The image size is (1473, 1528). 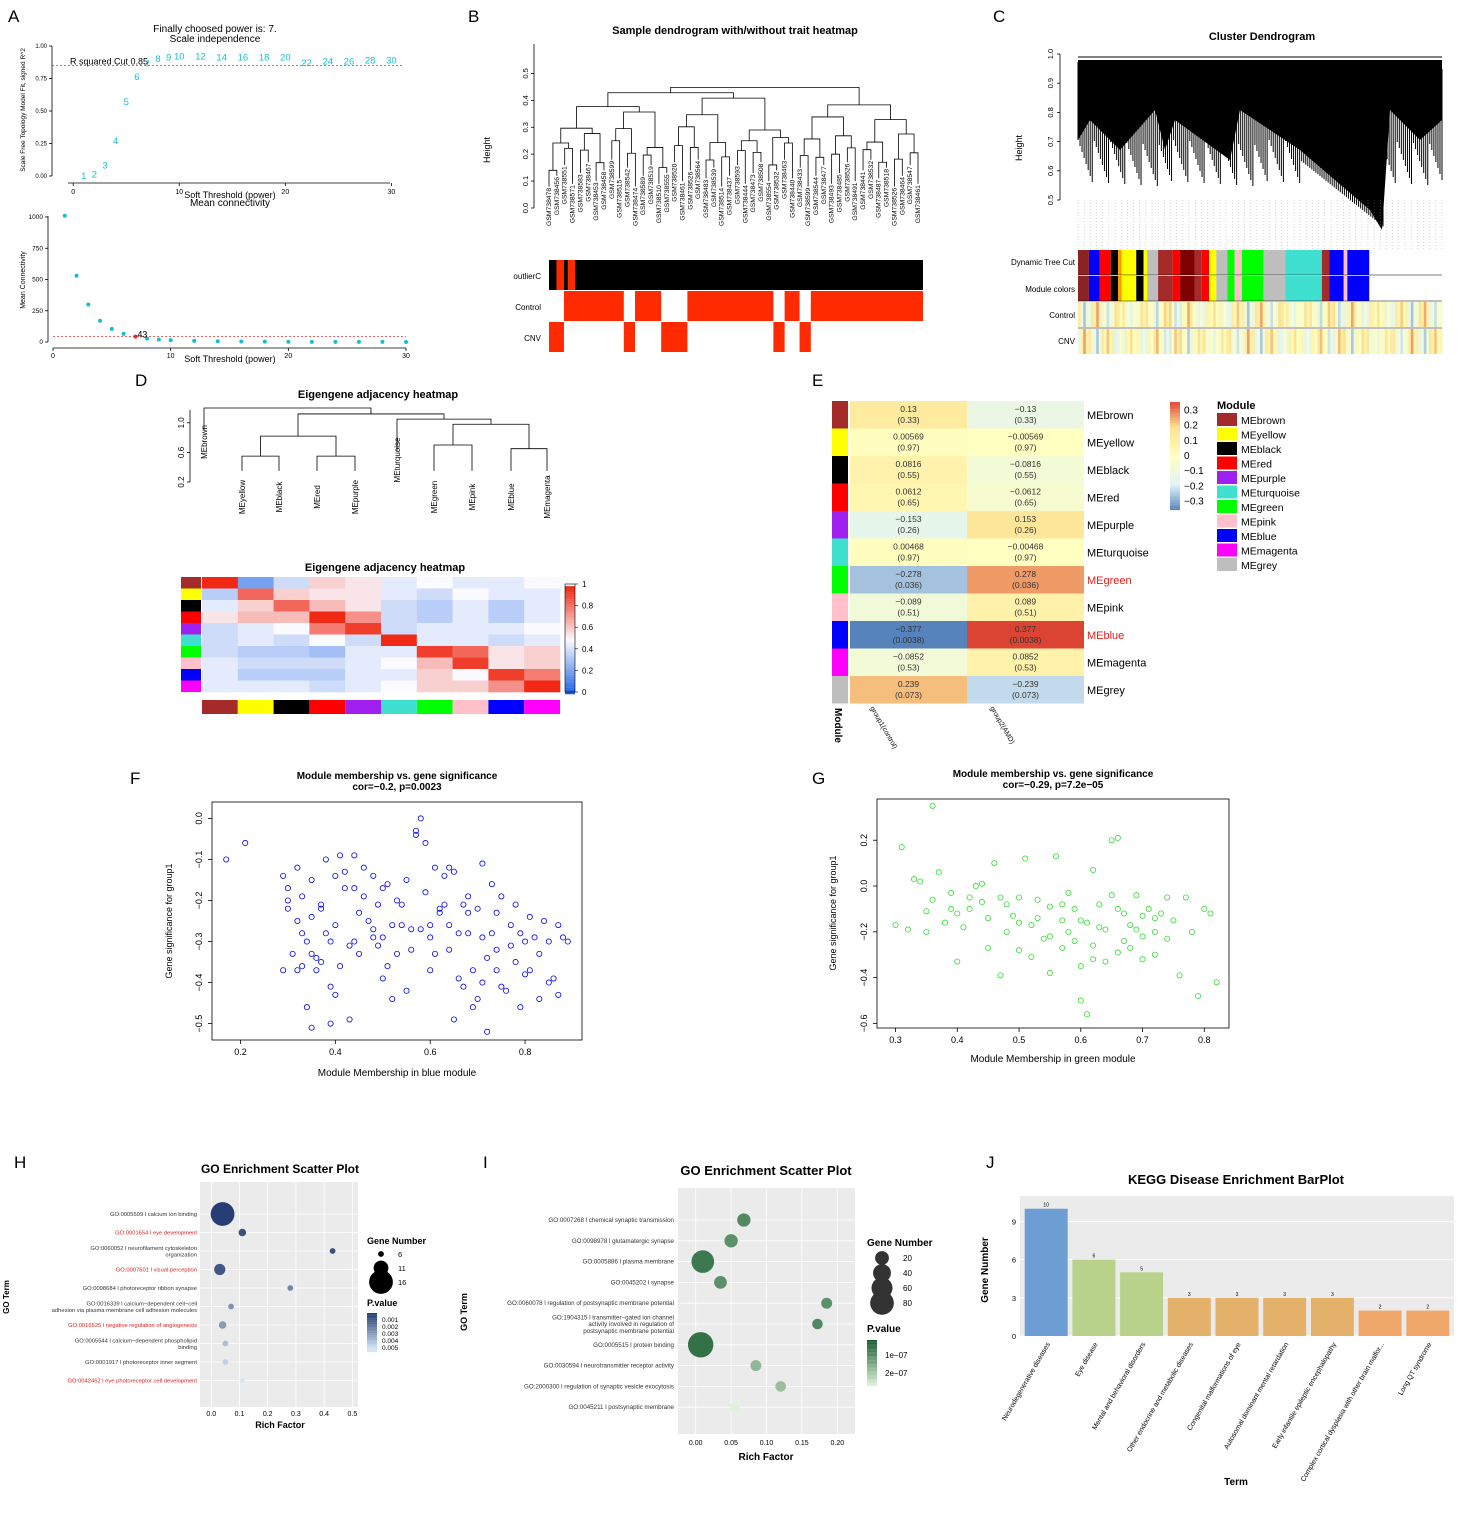 What do you see at coordinates (1050, 141) in the screenshot?
I see `y-tick-label: 0.7` at bounding box center [1050, 141].